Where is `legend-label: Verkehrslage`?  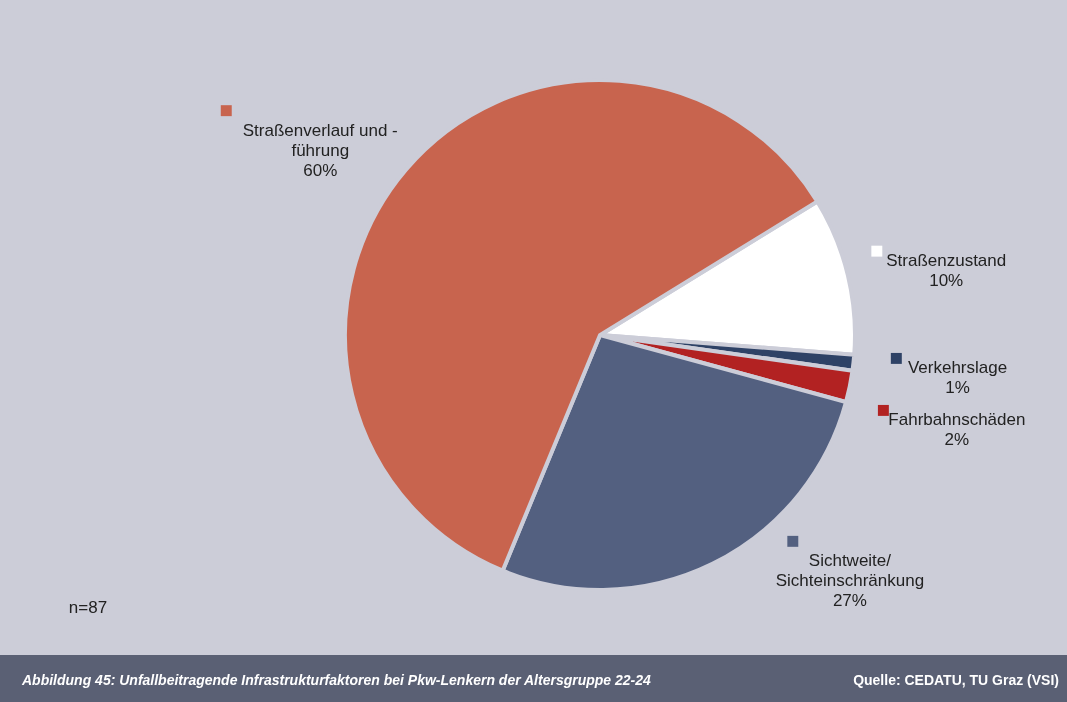
legend-label: Verkehrslage is located at coordinates (957, 368).